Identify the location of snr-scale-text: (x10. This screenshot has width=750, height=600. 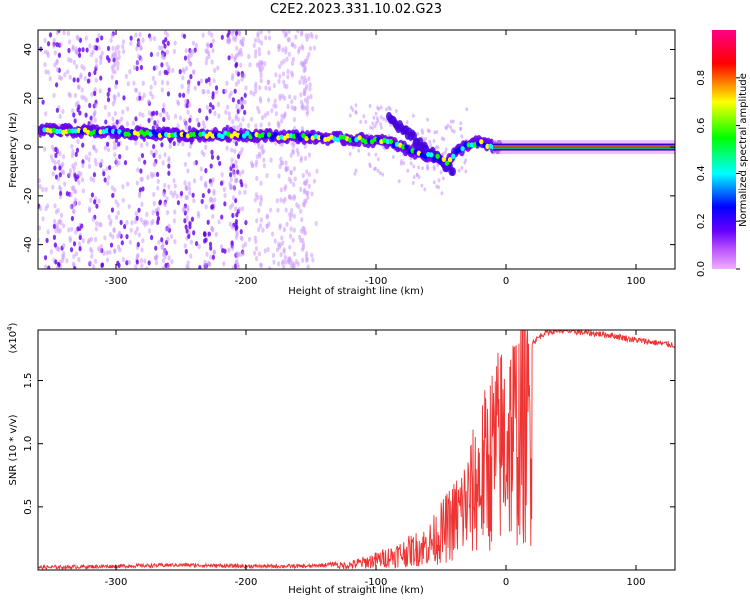
(13, 342).